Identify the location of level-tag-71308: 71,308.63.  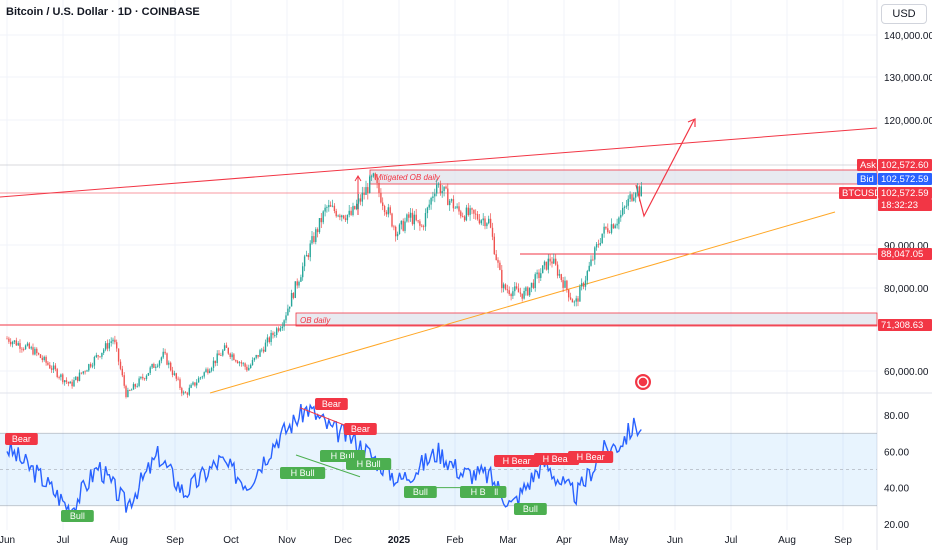
(902, 325).